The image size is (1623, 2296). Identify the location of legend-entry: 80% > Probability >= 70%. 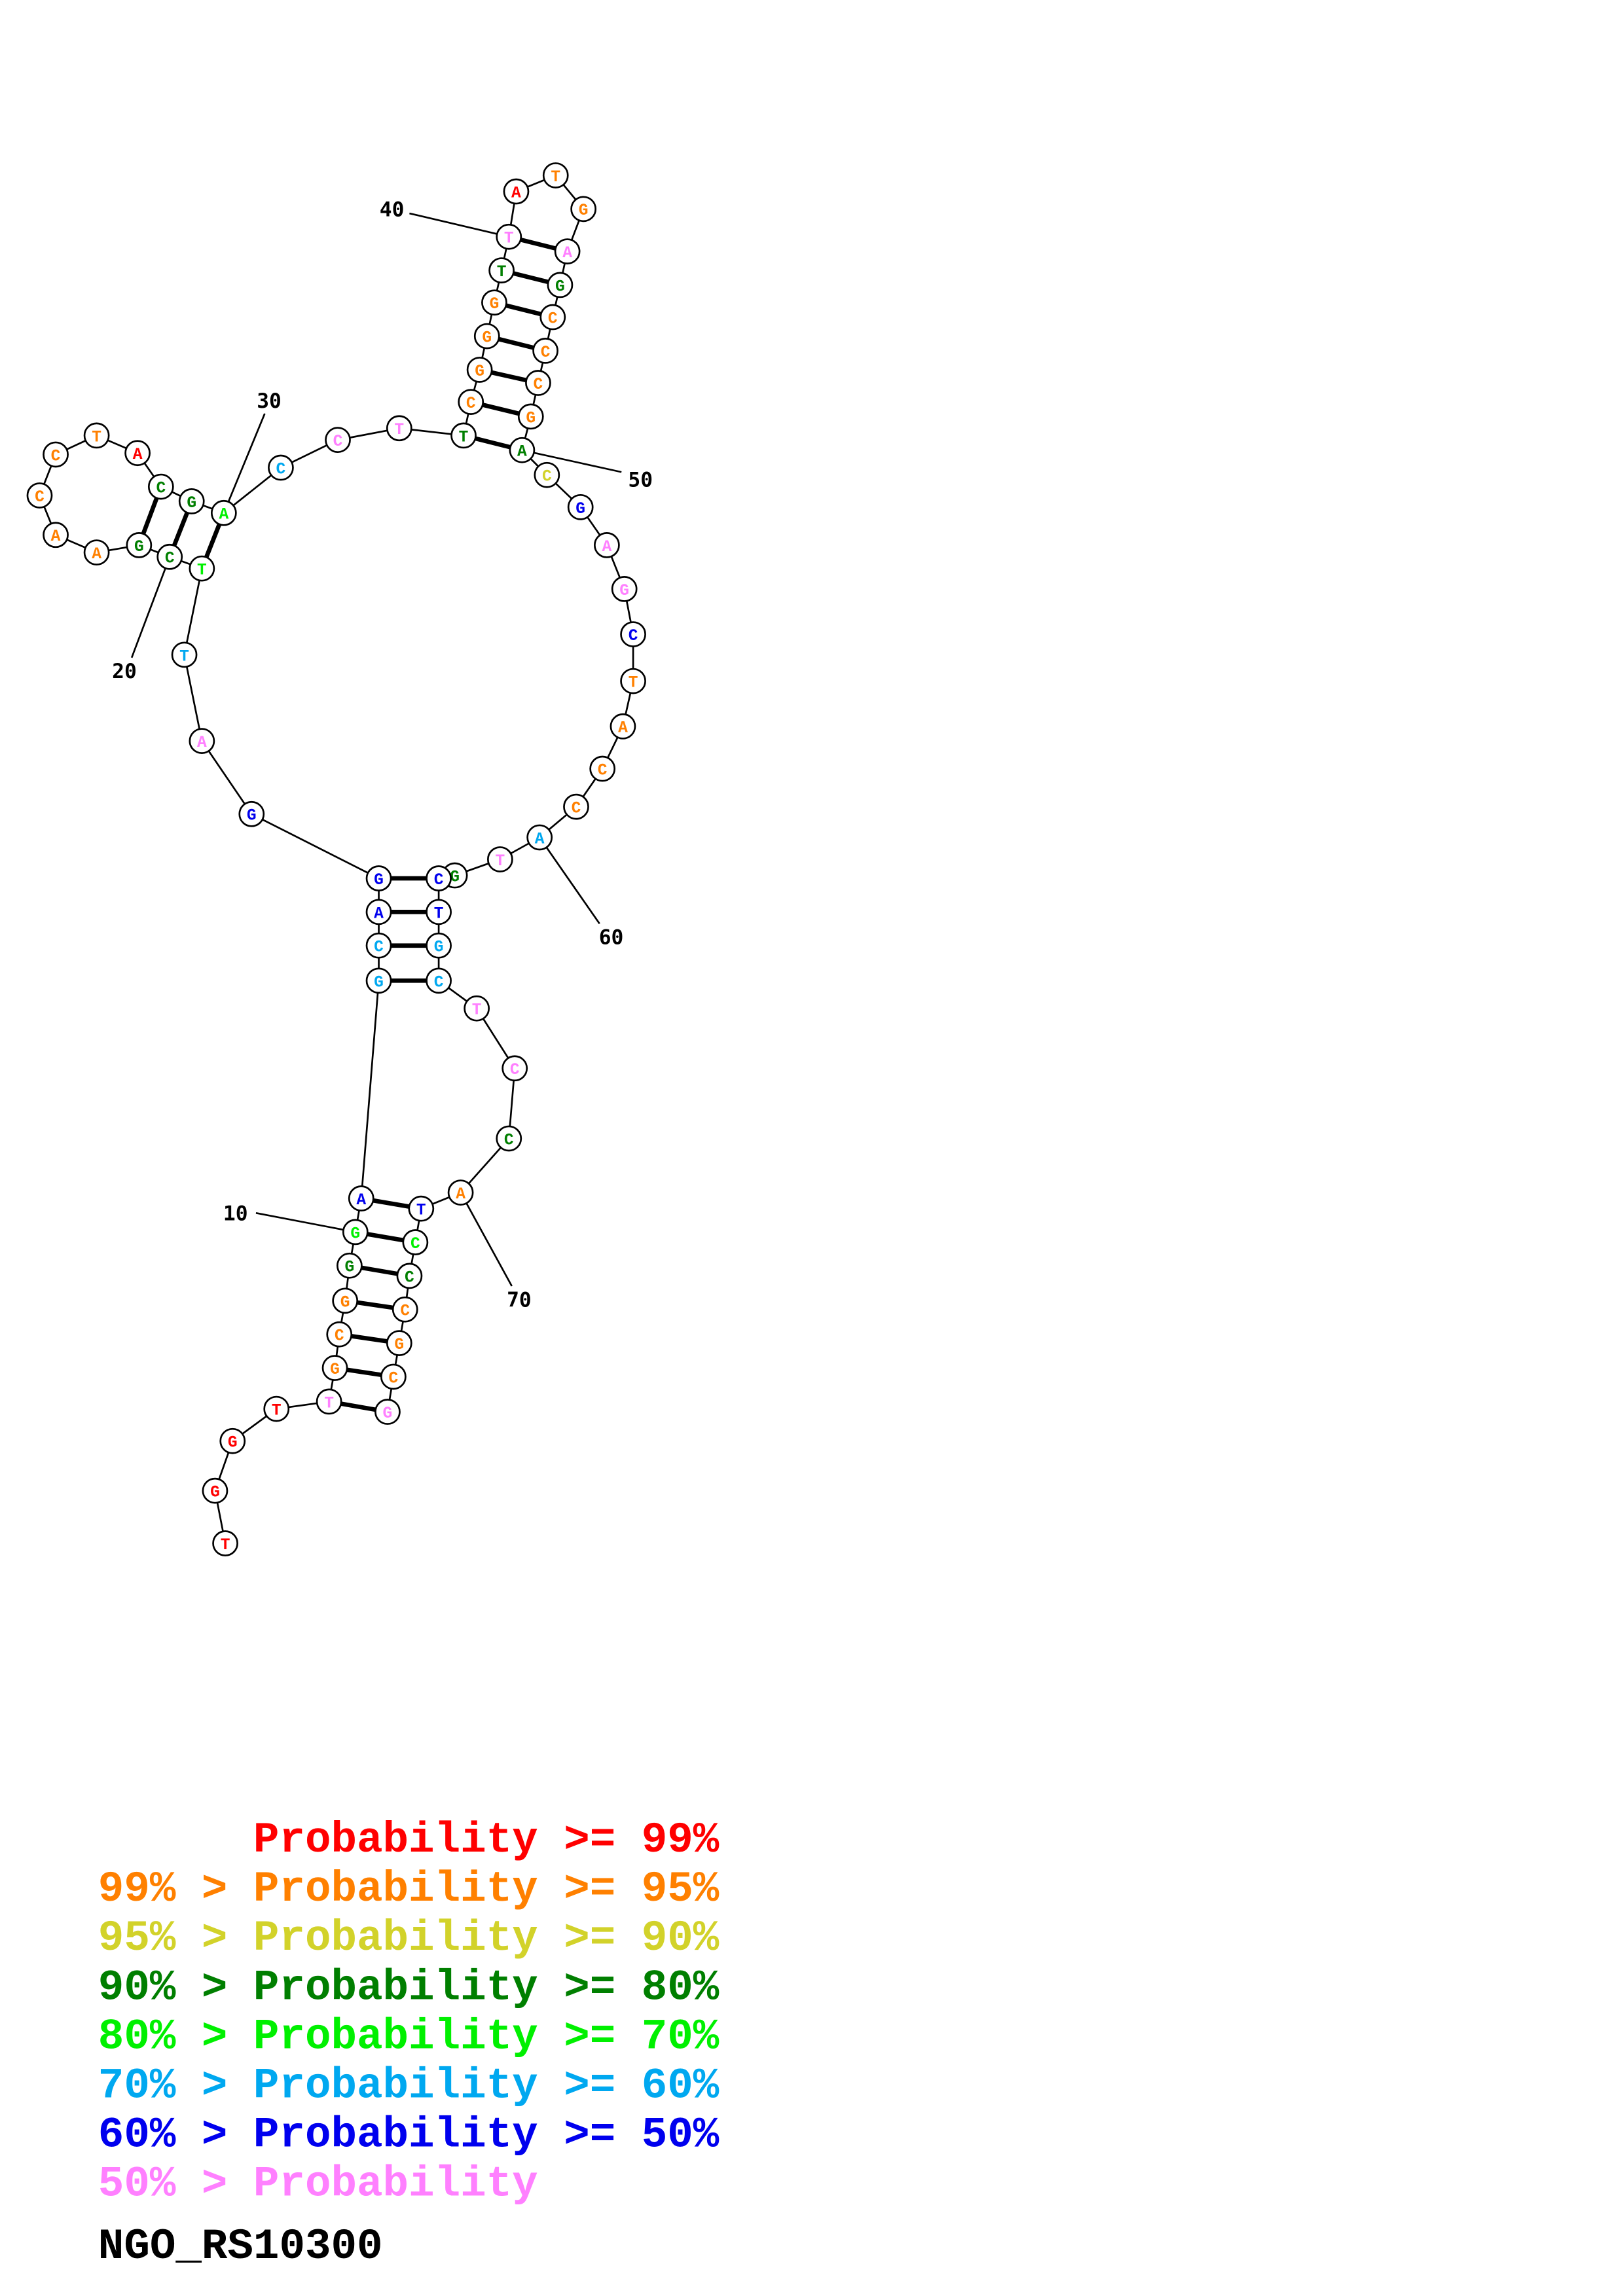
(409, 2036).